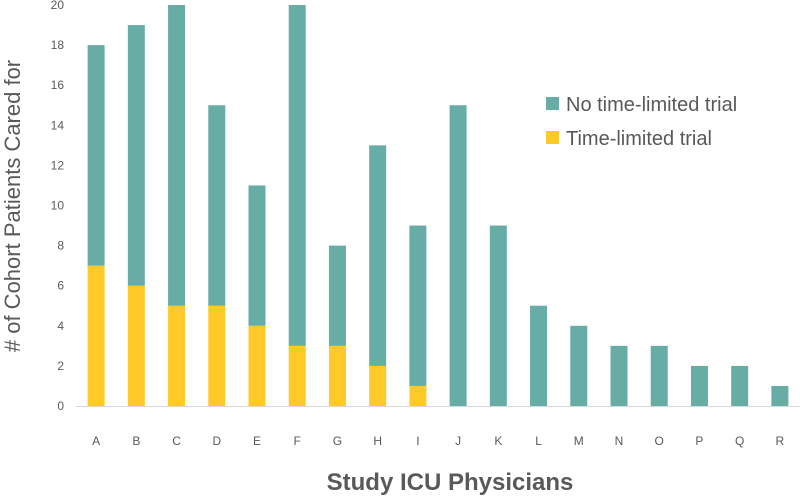  Describe the element at coordinates (58, 6) in the screenshot. I see `y-tick-label: 20` at that location.